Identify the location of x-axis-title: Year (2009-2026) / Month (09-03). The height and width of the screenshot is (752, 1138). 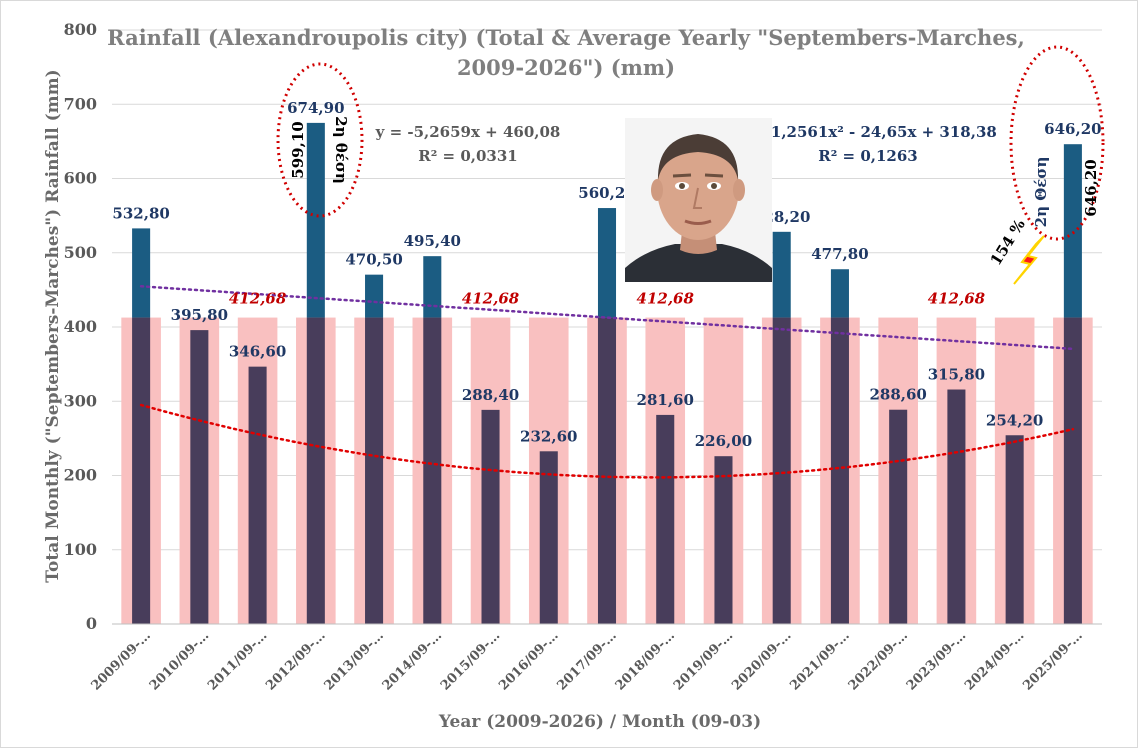
(599, 722).